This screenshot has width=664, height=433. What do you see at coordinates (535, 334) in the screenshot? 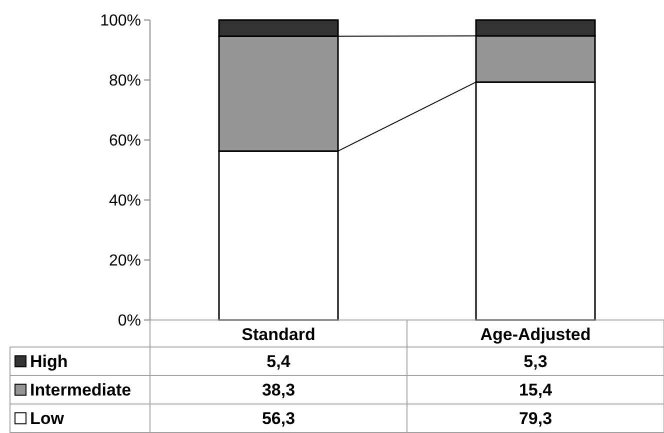
I see `x-tick-label: Age-Adjusted` at bounding box center [535, 334].